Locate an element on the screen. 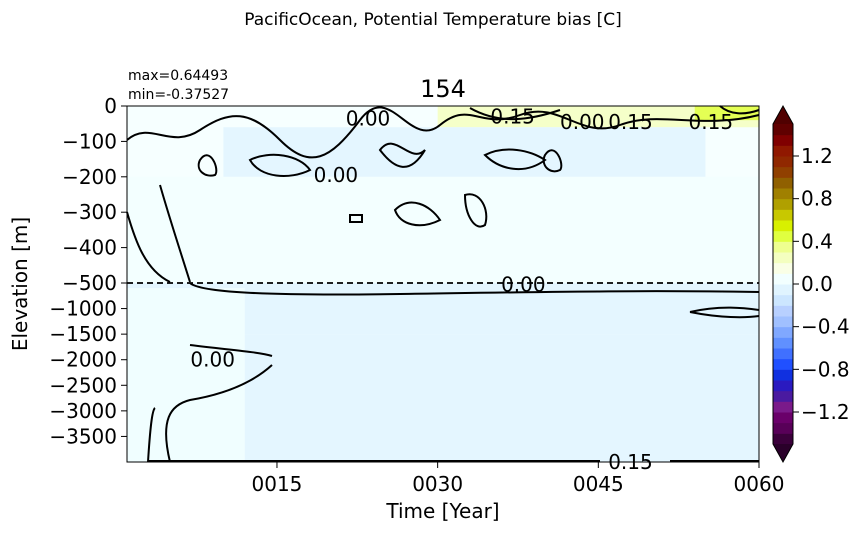 The image size is (867, 533). colorbar-tick-label: 1.2 is located at coordinates (817, 156).